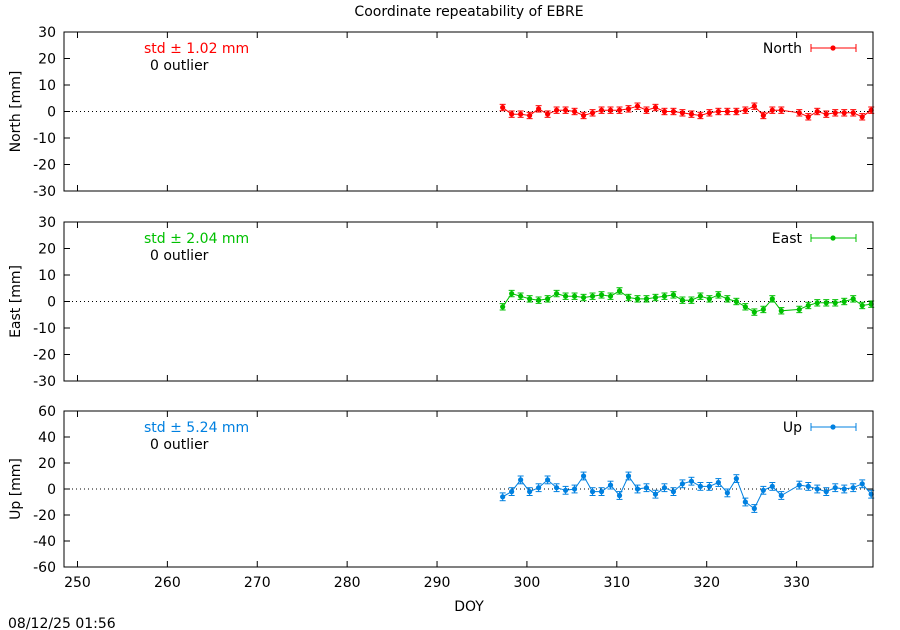  Describe the element at coordinates (47, 438) in the screenshot. I see `y-tick-label: 40` at that location.